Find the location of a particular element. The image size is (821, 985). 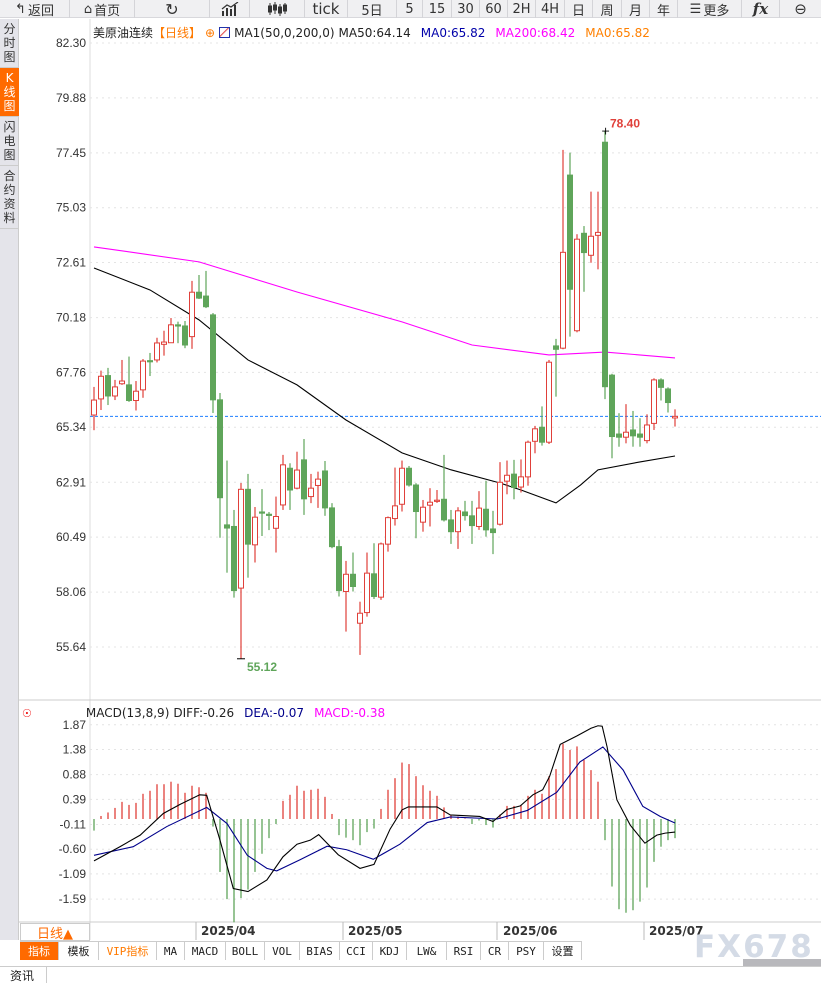

ma0-orange-value: MA0:65.82 is located at coordinates (617, 32).